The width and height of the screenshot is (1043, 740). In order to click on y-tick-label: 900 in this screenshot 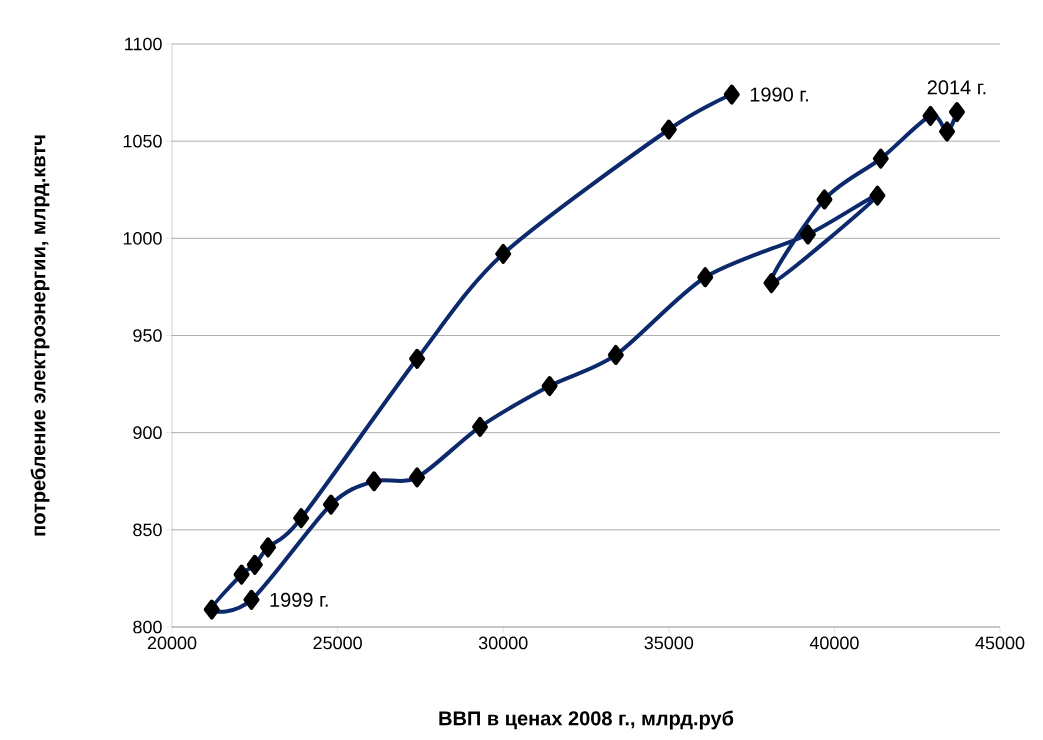, I will do `click(147, 433)`.